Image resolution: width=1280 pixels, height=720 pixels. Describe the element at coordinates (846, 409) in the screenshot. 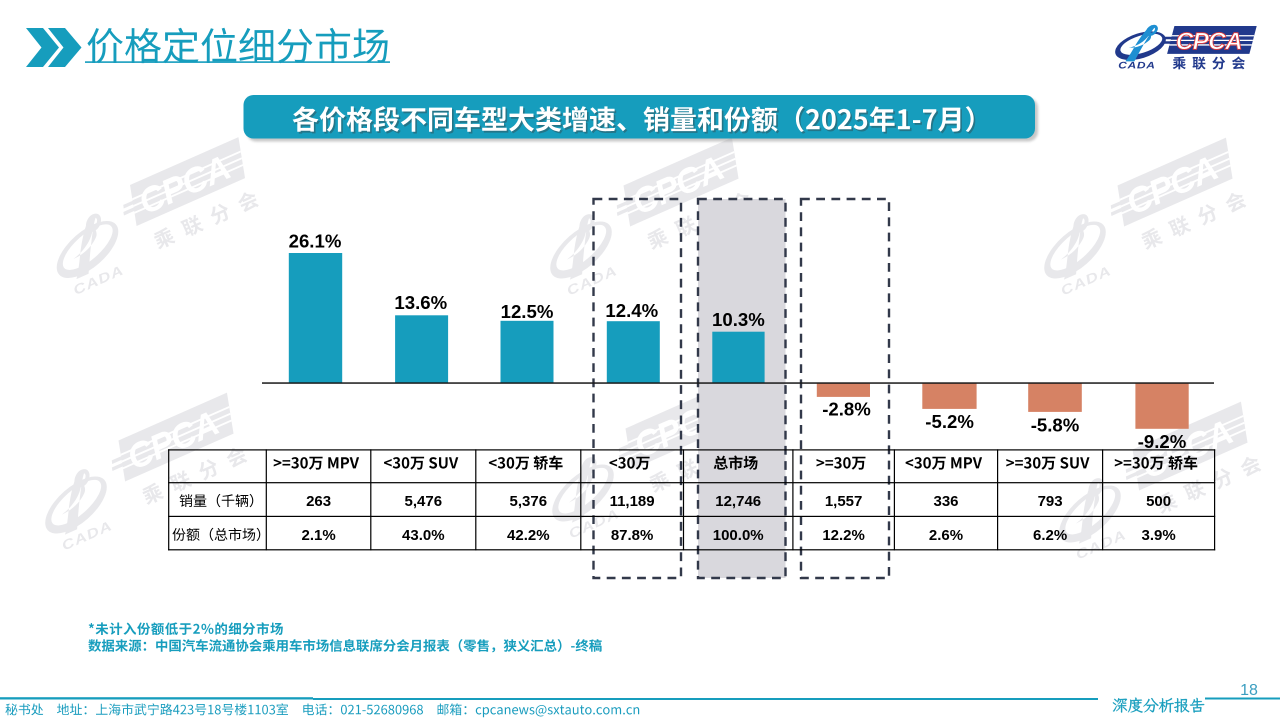

I see `svg-text: -2.8%` at that location.